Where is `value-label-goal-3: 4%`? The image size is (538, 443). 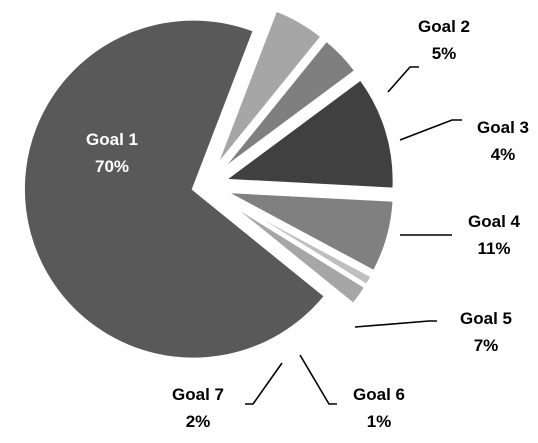
value-label-goal-3: 4% is located at coordinates (503, 154).